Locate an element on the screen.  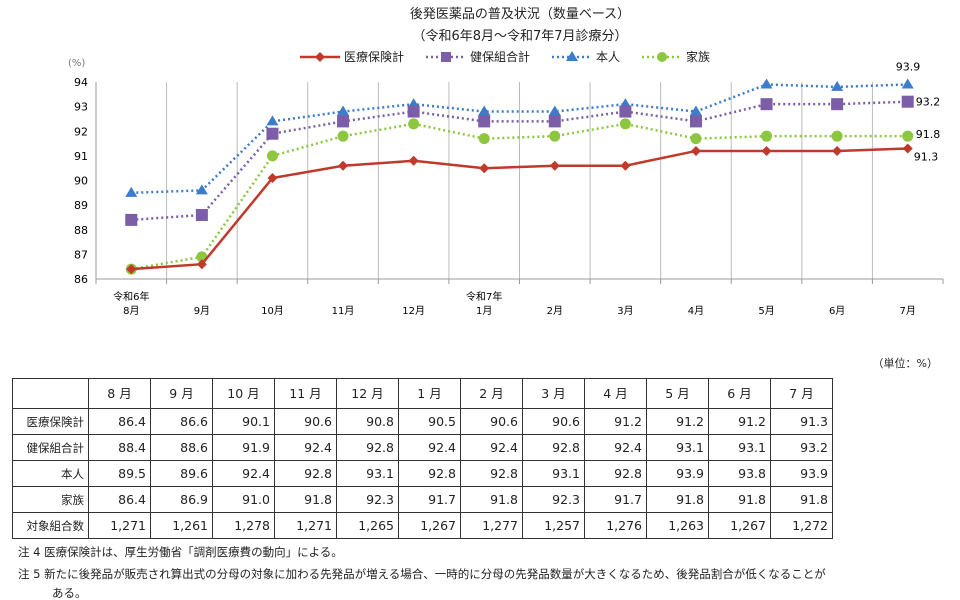
table-cell: 91.0 is located at coordinates (243, 499).